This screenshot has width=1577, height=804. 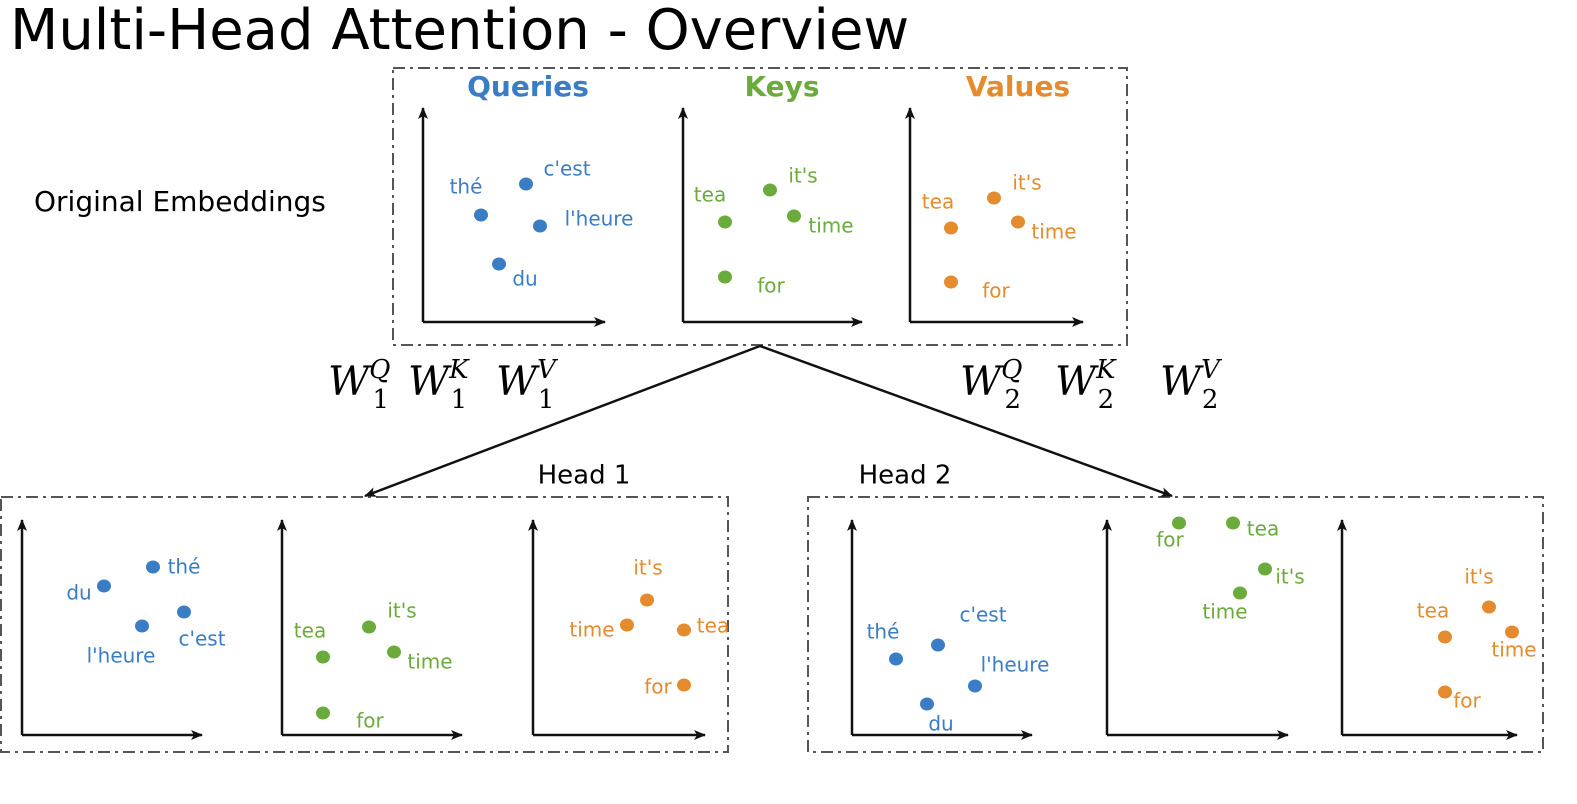 What do you see at coordinates (584, 476) in the screenshot?
I see `head-label: Head 1` at bounding box center [584, 476].